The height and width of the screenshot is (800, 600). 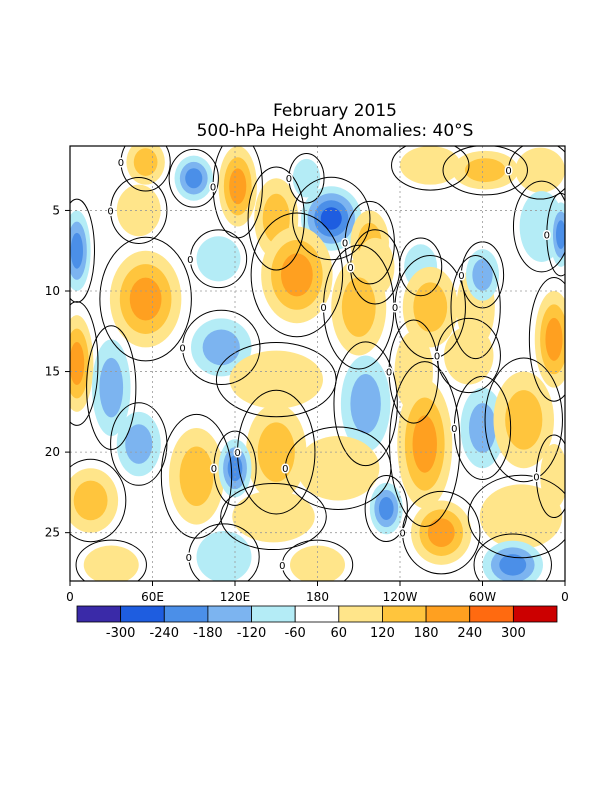 I want to click on x-tick-label: 0, so click(x=565, y=597).